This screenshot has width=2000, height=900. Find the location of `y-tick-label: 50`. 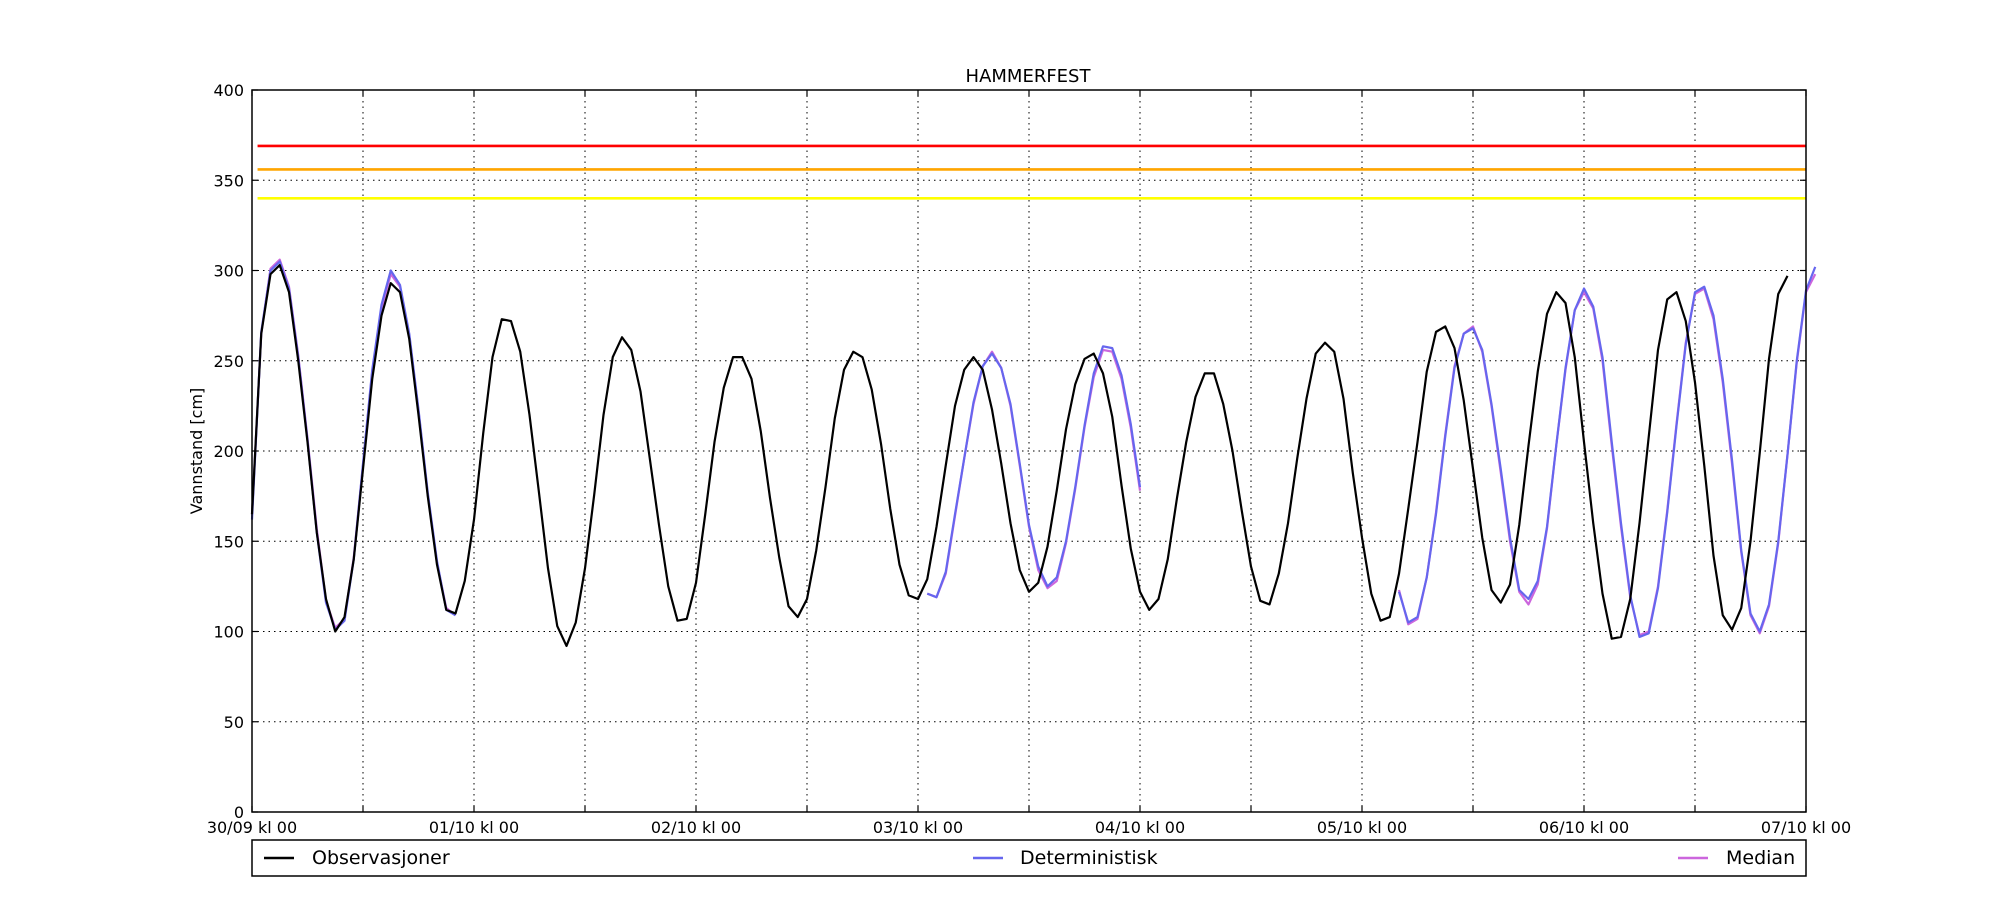

y-tick-label: 50 is located at coordinates (234, 722).